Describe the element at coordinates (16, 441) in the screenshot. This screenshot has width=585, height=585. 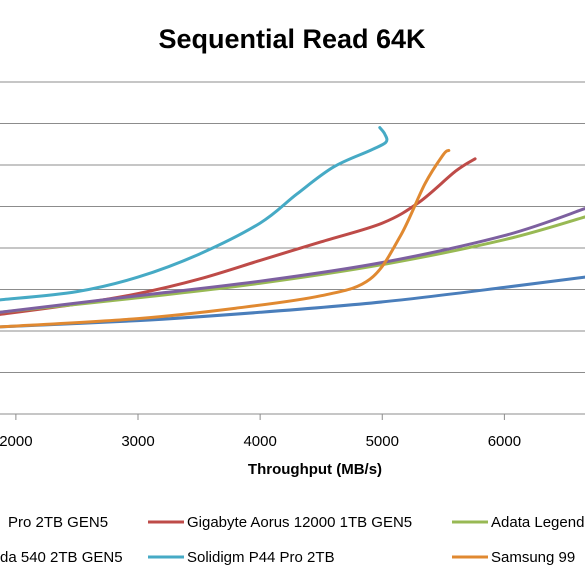
I see `x-tick-label: 2000` at that location.